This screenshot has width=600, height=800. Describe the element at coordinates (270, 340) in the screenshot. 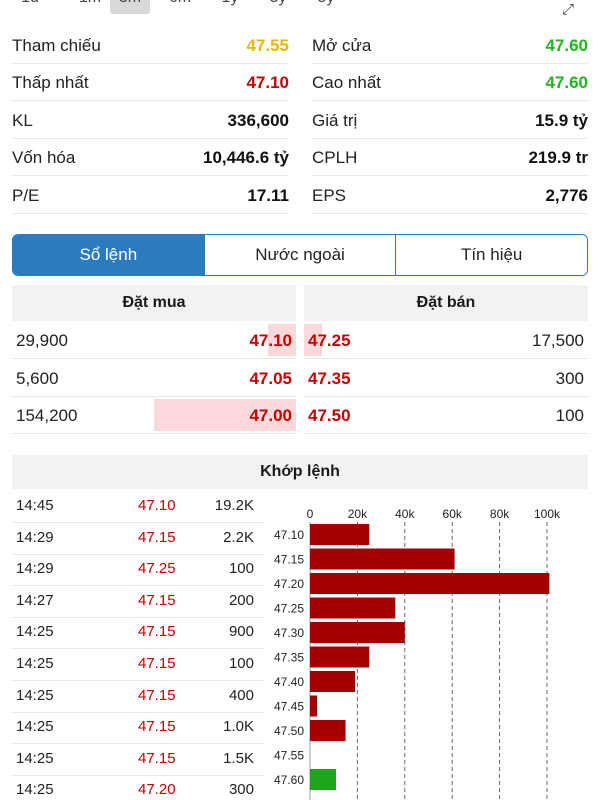

I see `buy-price: 47.10` at that location.